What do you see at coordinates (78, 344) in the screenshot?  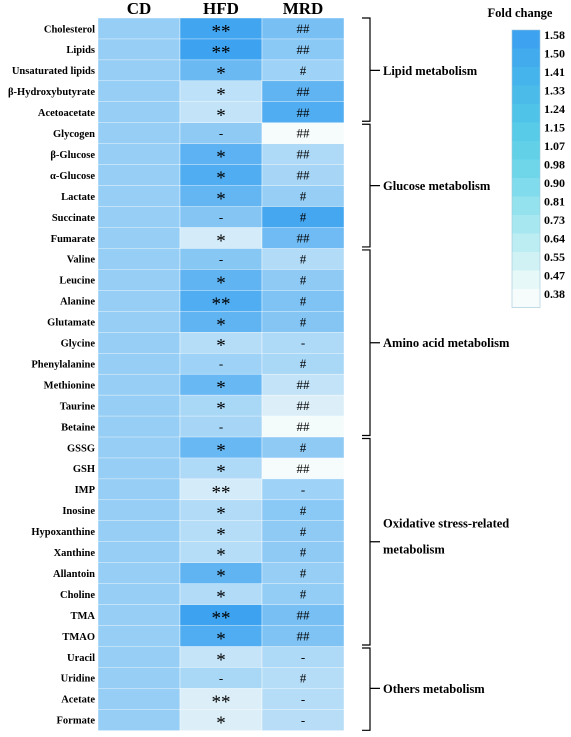 I see `row-label: Glycine` at bounding box center [78, 344].